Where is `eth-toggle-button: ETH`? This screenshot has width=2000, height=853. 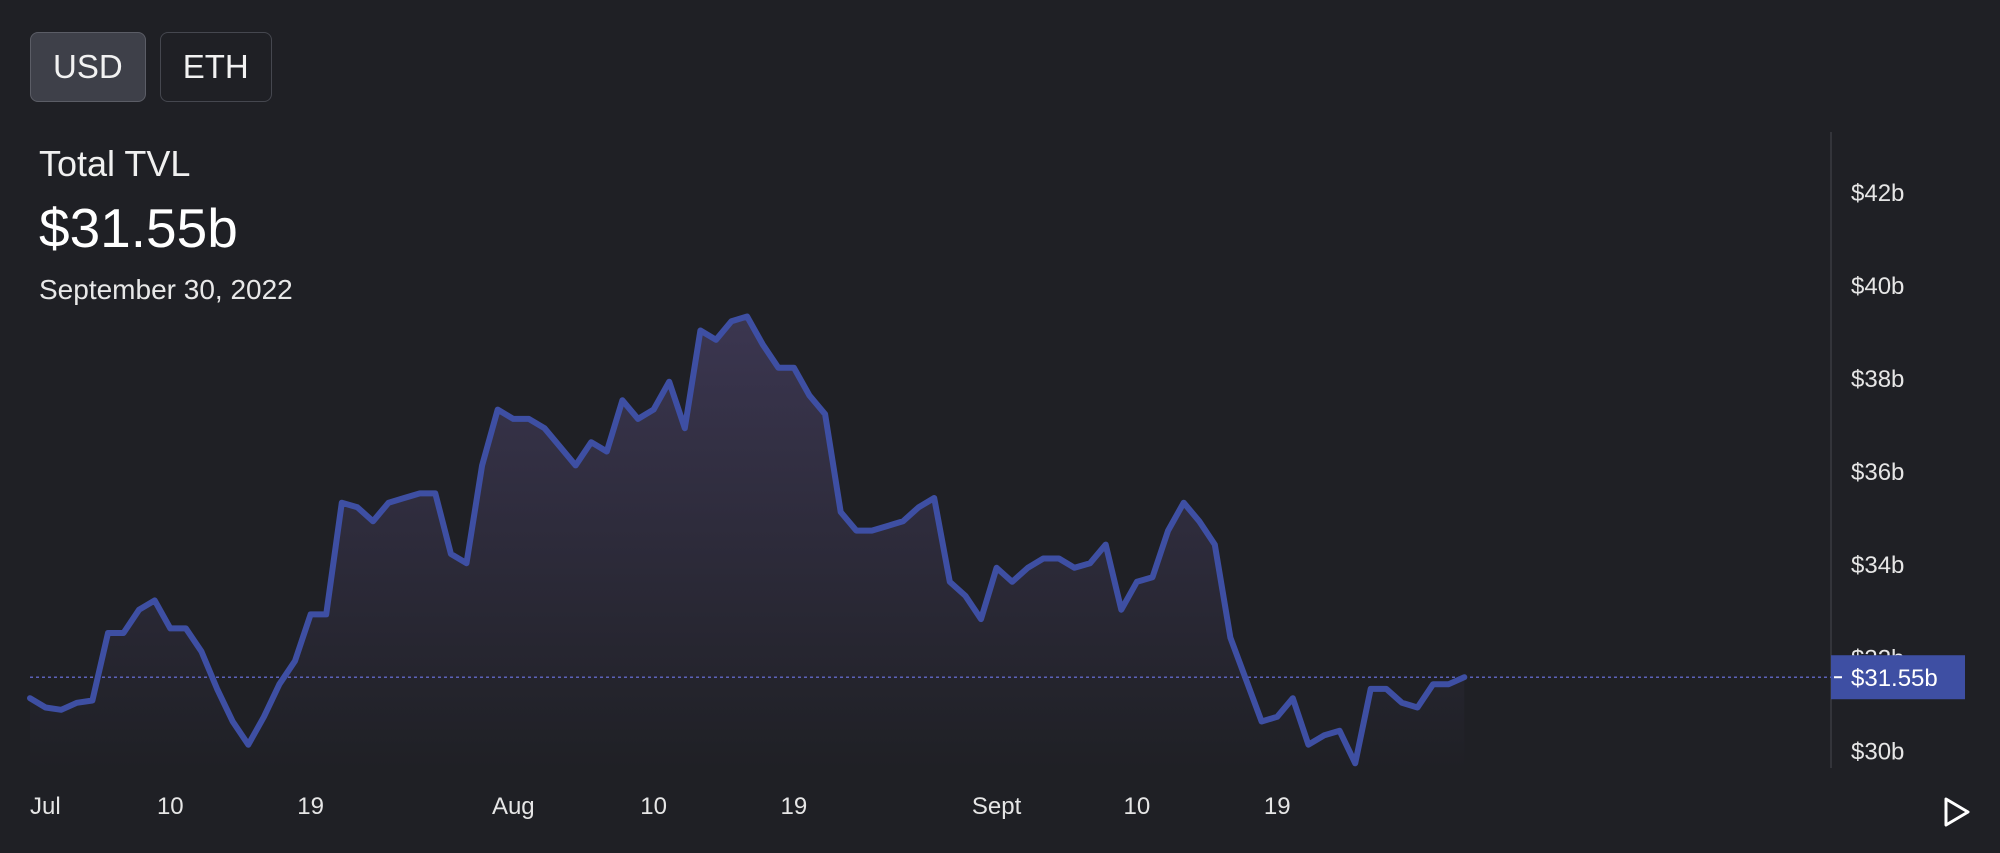
eth-toggle-button: ETH is located at coordinates (215, 67).